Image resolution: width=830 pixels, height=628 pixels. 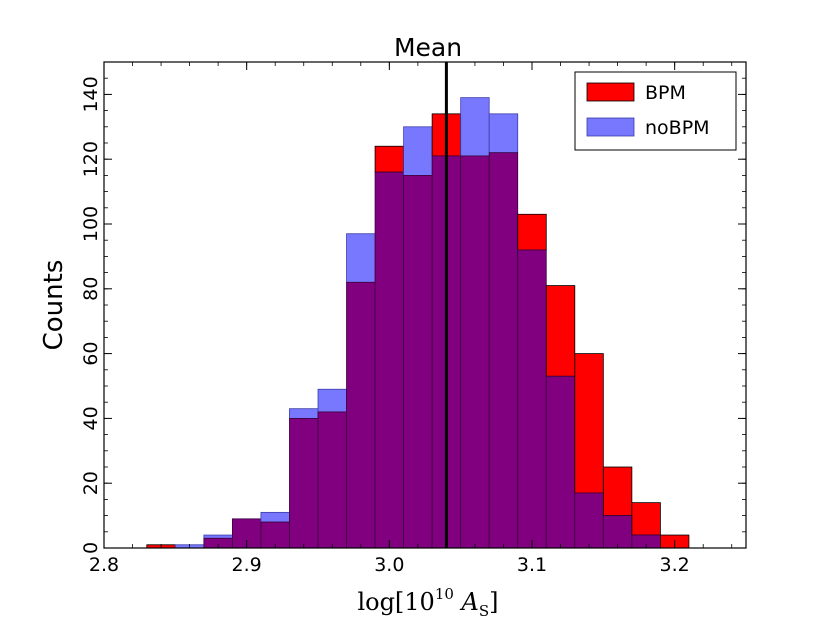 I want to click on y-tick-label: 60, so click(x=91, y=354).